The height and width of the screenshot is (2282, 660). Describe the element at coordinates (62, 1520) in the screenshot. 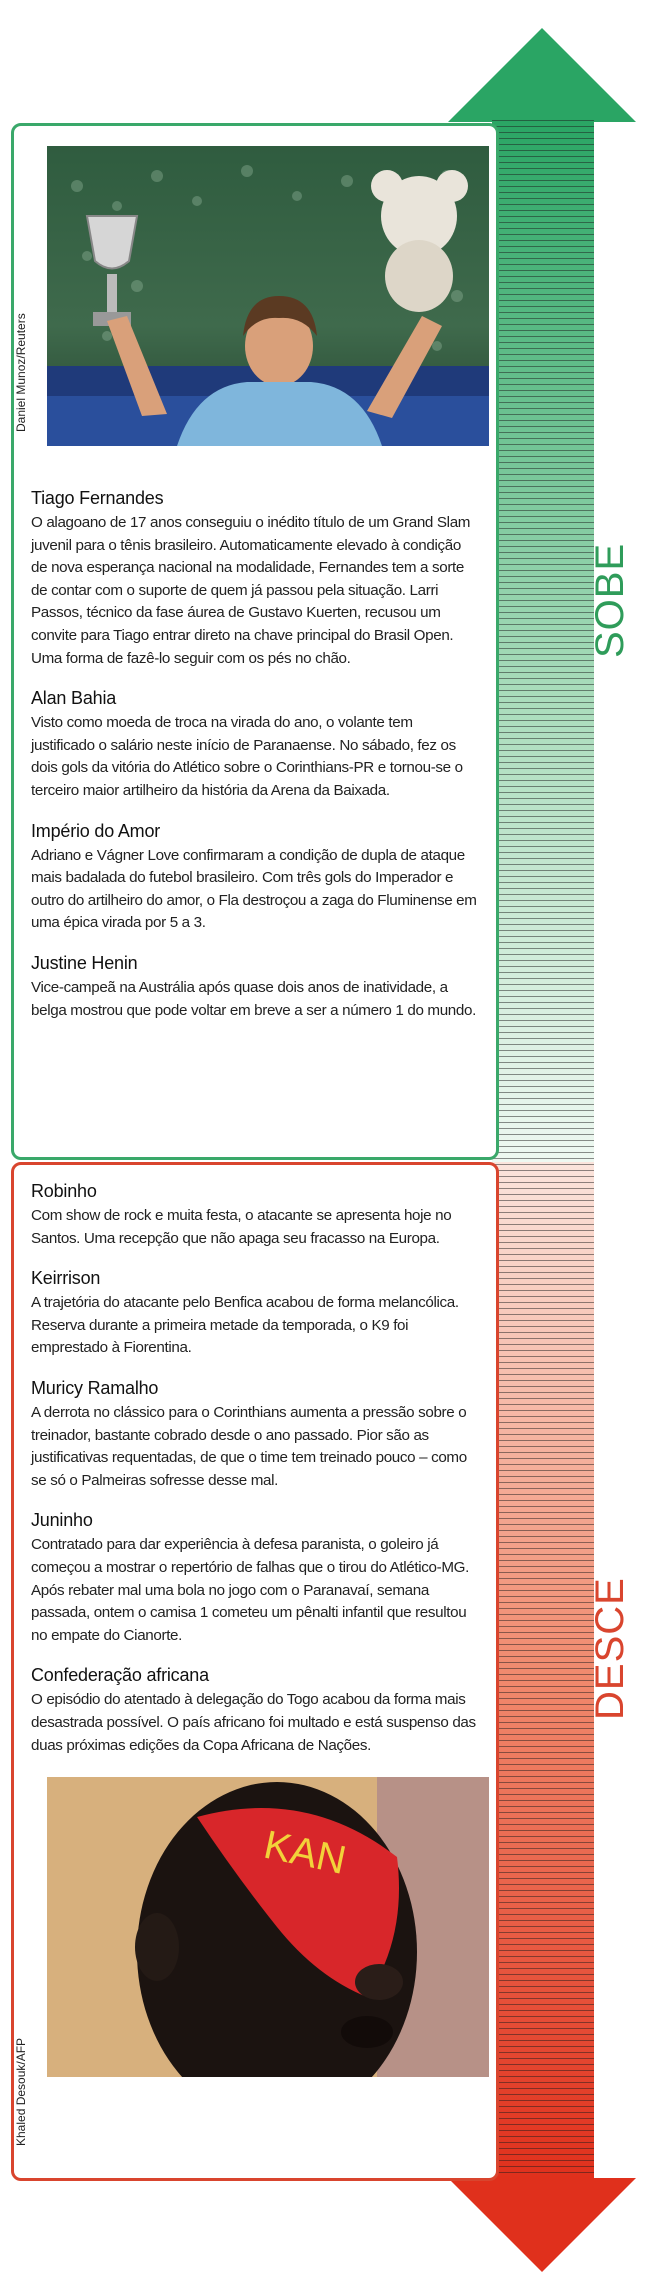

I see `item-title: Juninho` at that location.